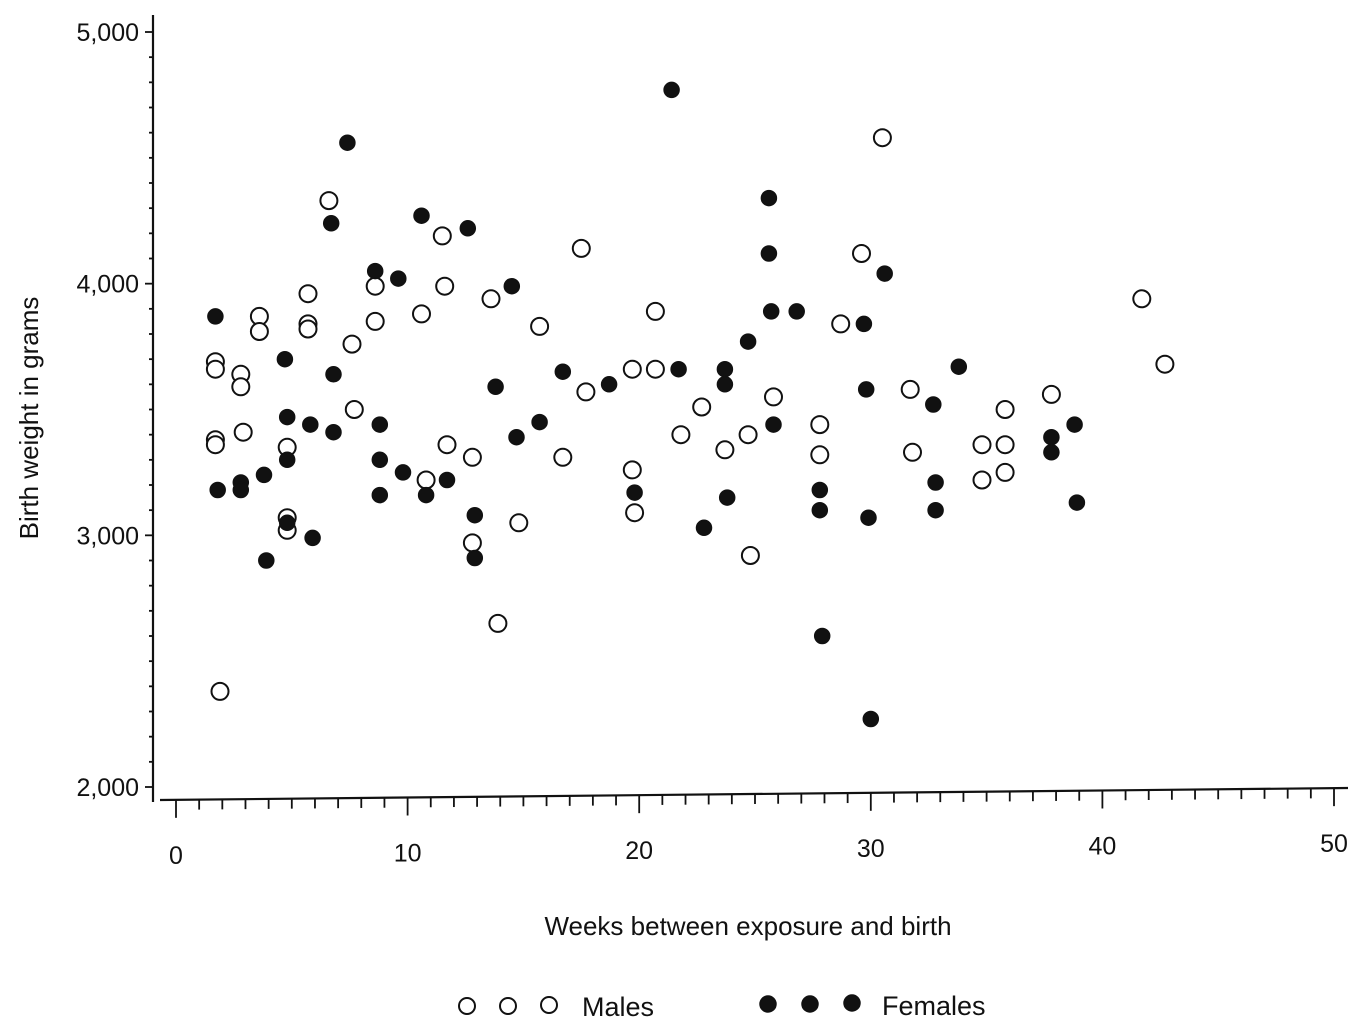  I want to click on x-tick-label: 20, so click(639, 851).